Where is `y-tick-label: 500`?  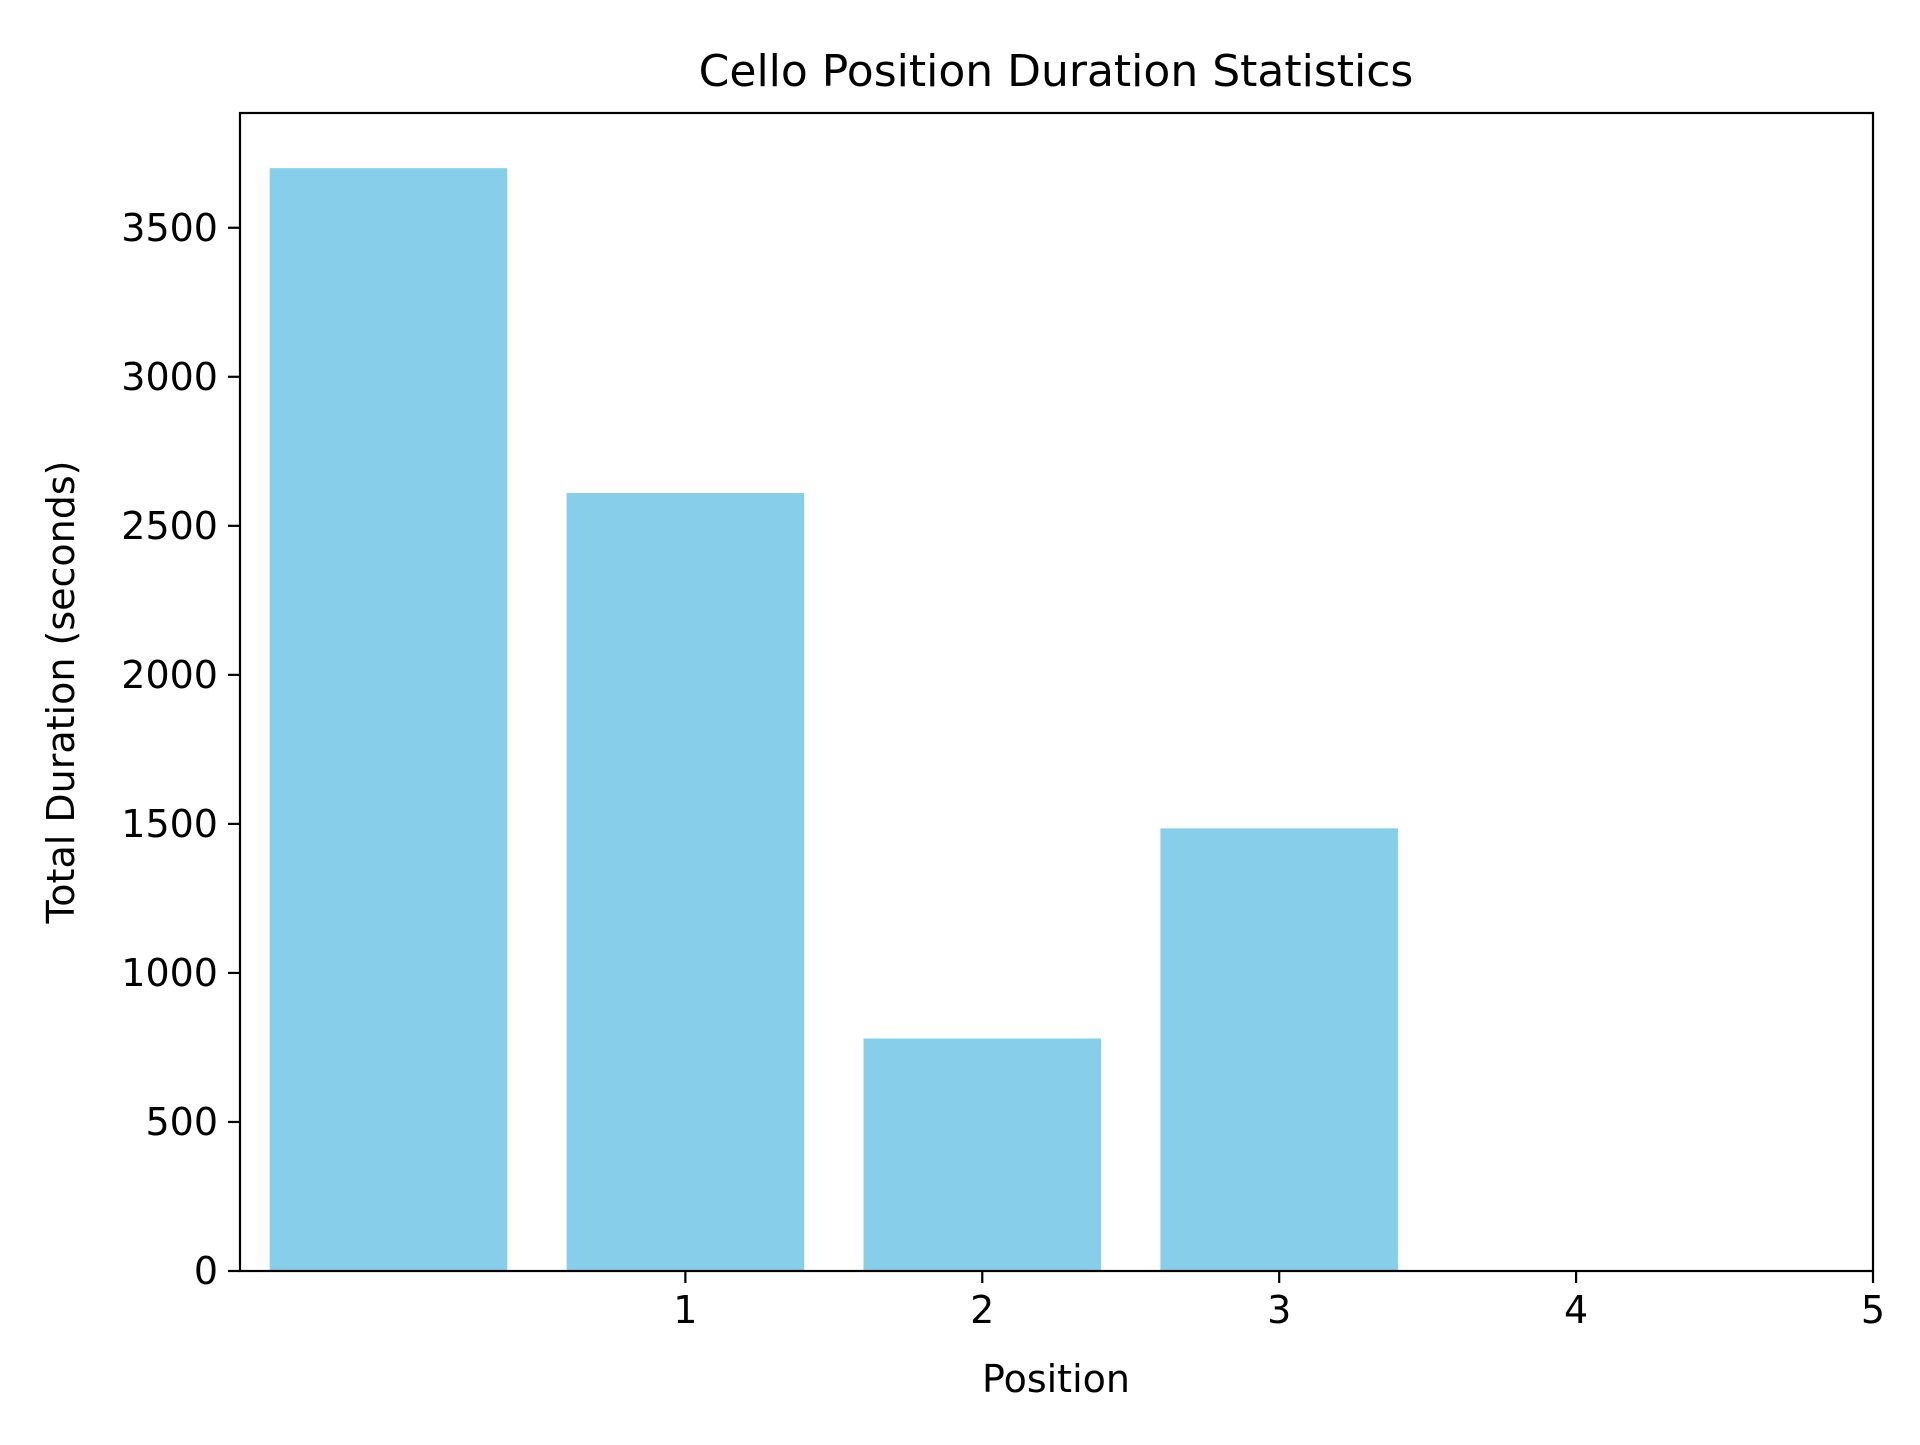 y-tick-label: 500 is located at coordinates (181, 1122).